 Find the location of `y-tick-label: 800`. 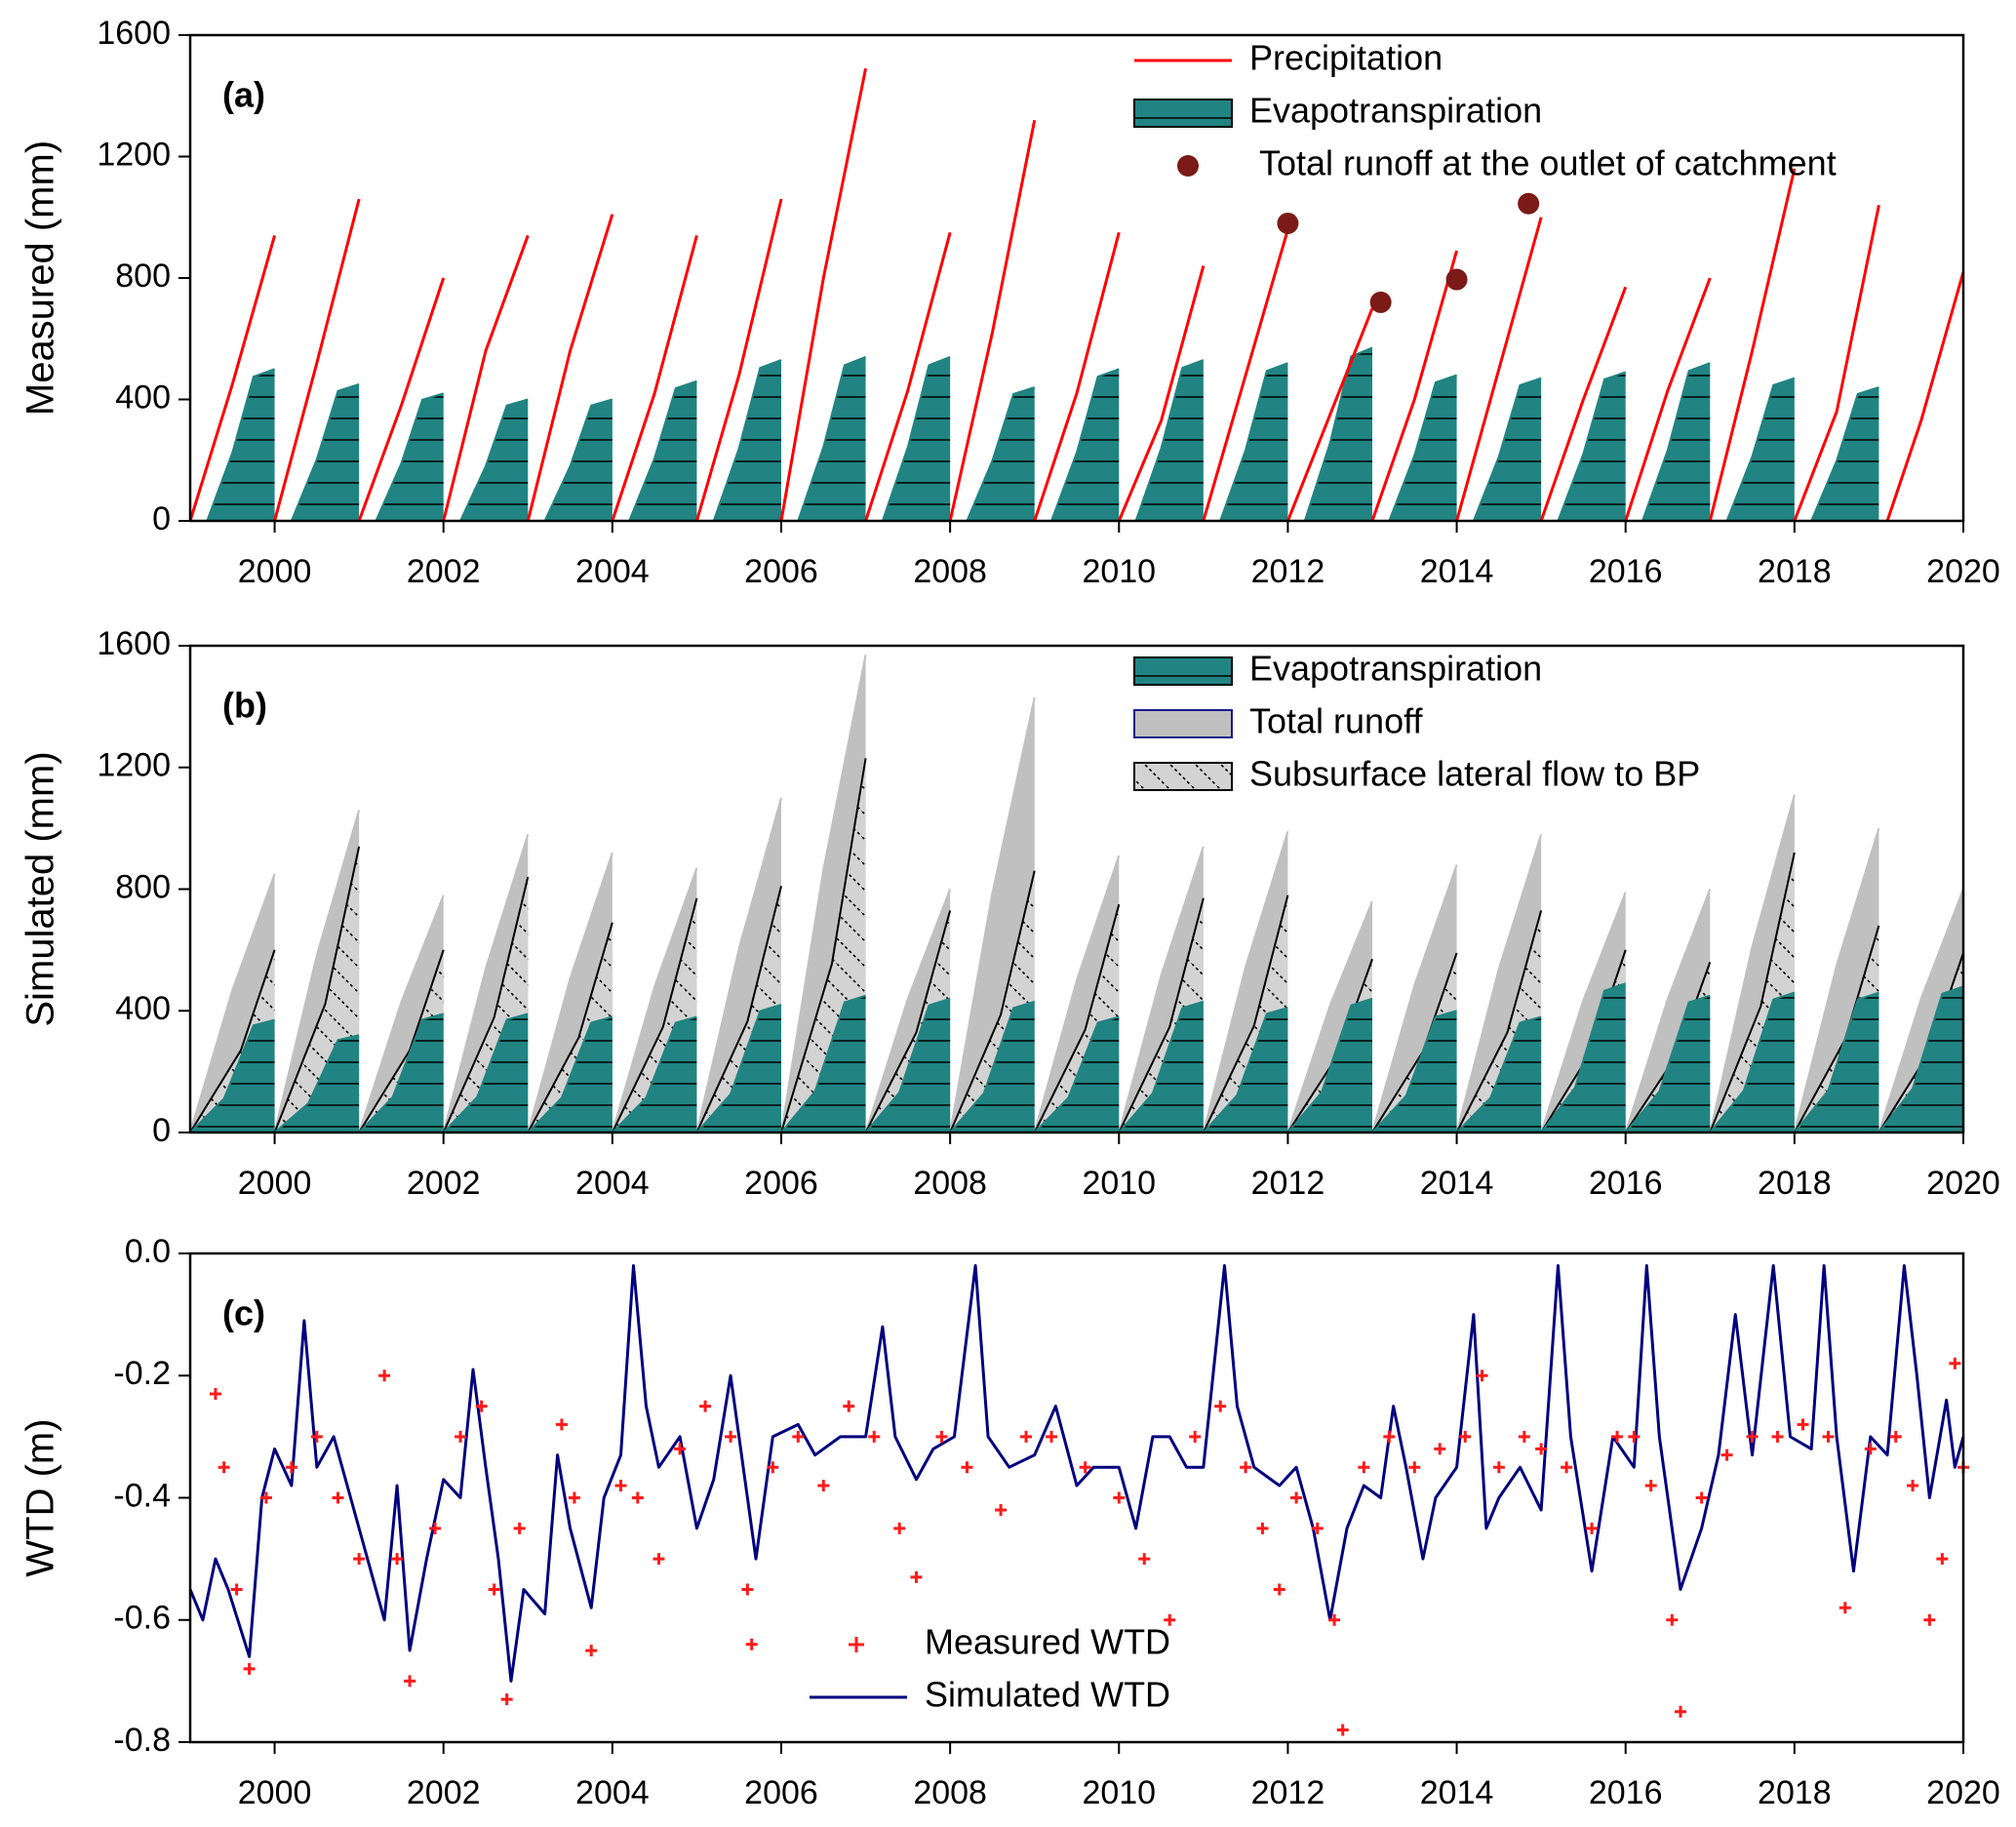

y-tick-label: 800 is located at coordinates (143, 276).